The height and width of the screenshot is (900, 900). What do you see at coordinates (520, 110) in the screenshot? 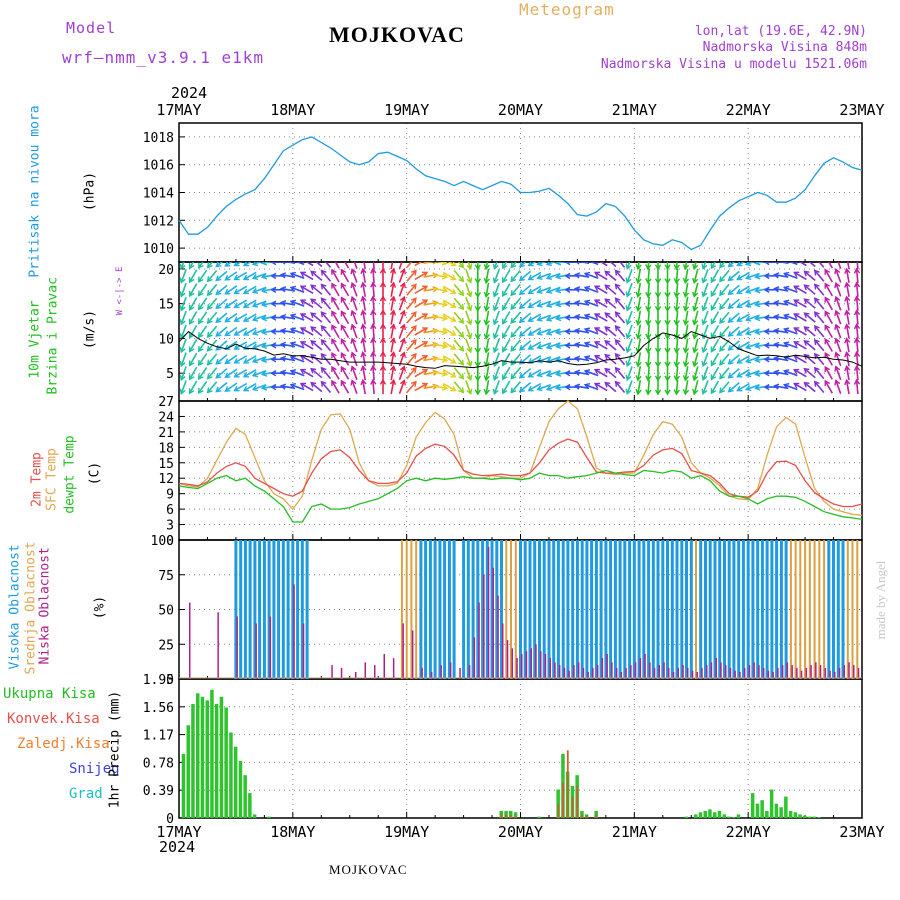
I see `x-tick-label-top: 20MAY` at bounding box center [520, 110].